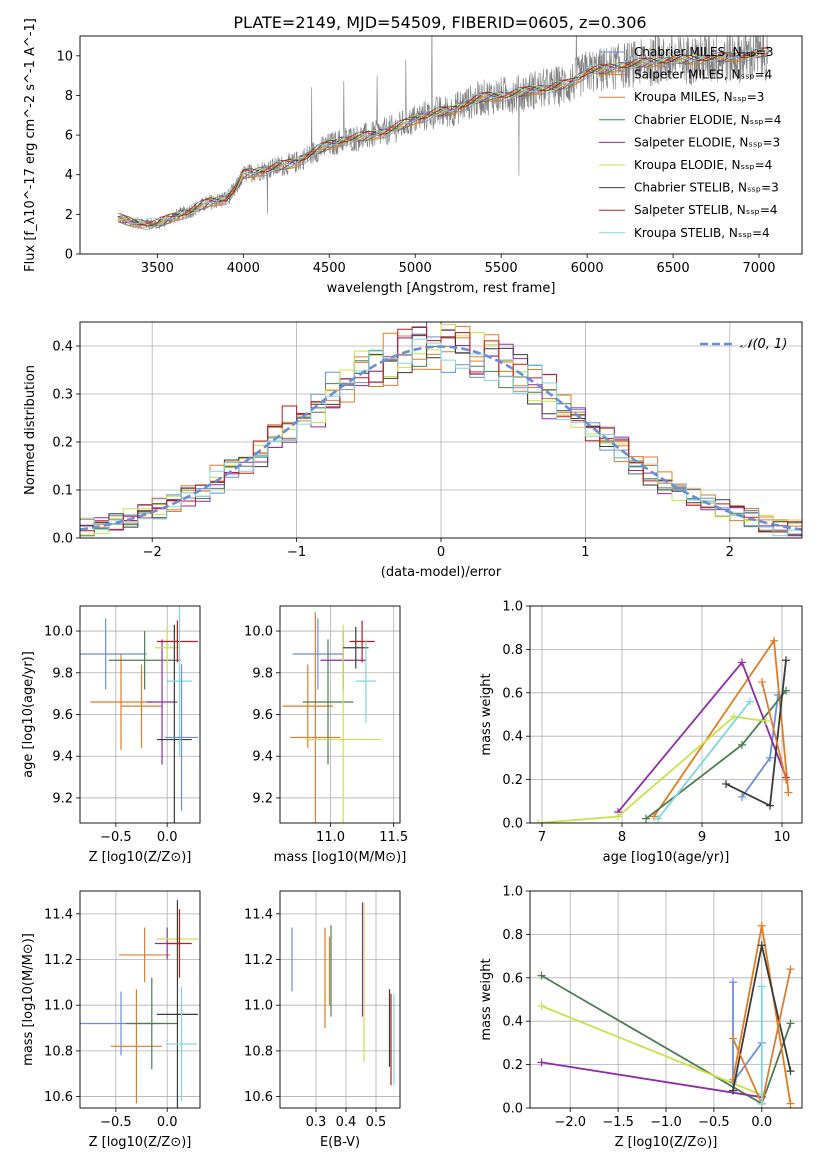  I want to click on legend-label: Kroupa STELIB, Nₛₛₚ=4, so click(702, 233).